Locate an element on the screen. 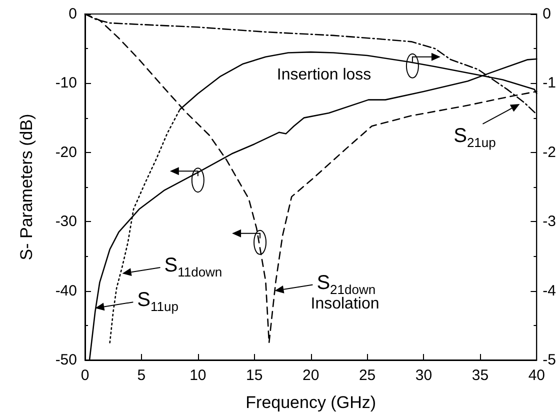  y2-tick-label: -3 is located at coordinates (549, 221).